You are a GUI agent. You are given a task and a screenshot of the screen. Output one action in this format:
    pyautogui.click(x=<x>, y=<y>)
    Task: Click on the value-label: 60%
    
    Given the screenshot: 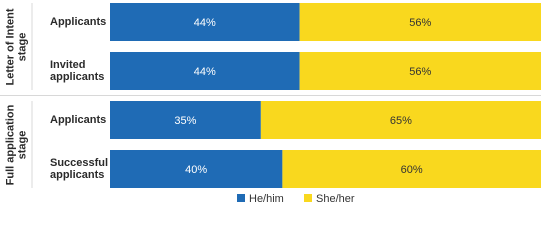 What is the action you would take?
    pyautogui.click(x=412, y=170)
    